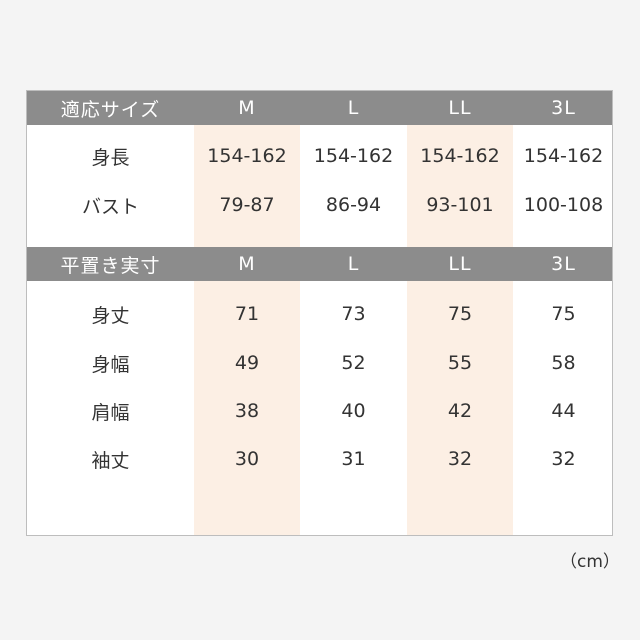 The width and height of the screenshot is (640, 640). I want to click on highlight-column-ll, so click(460, 313).